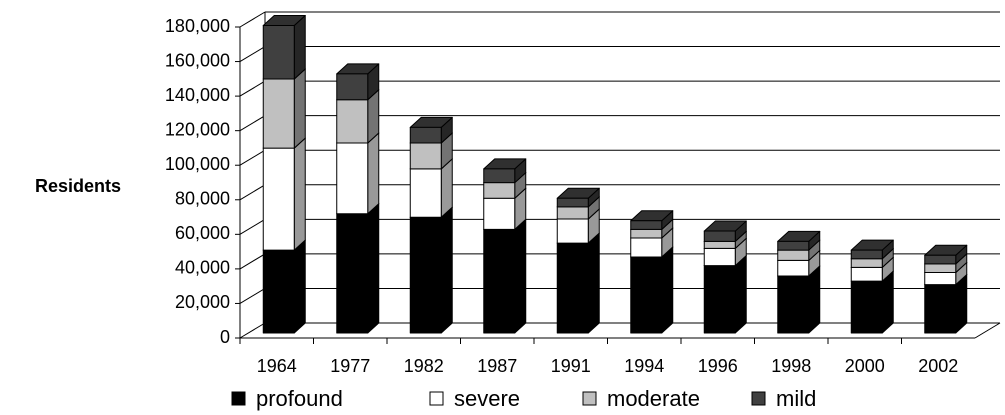 This screenshot has width=1005, height=415. What do you see at coordinates (202, 268) in the screenshot?
I see `y-tick-label: 40,000` at bounding box center [202, 268].